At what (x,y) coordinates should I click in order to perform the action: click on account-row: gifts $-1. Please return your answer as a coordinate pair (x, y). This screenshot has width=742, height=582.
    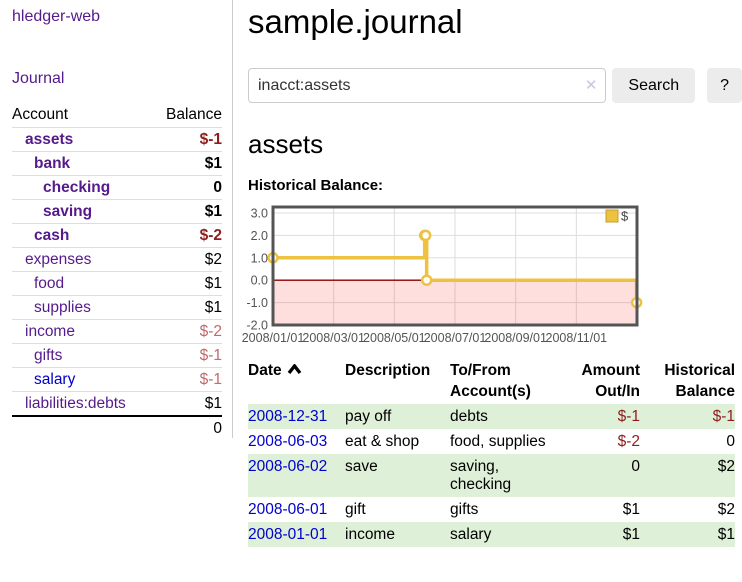
    Looking at the image, I should click on (117, 355).